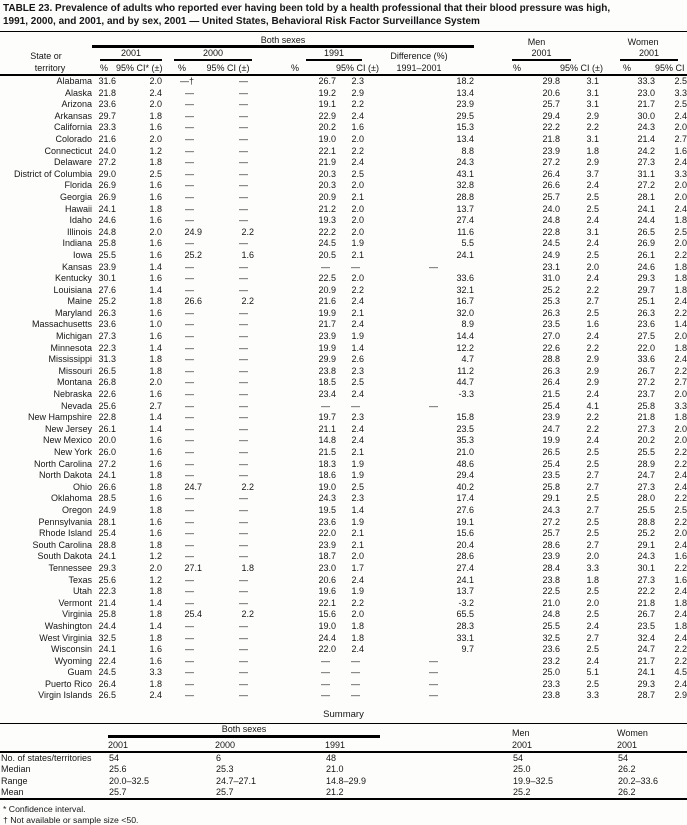 This screenshot has height=825, width=687. Describe the element at coordinates (593, 672) in the screenshot. I see `value-cell: 5.1` at that location.